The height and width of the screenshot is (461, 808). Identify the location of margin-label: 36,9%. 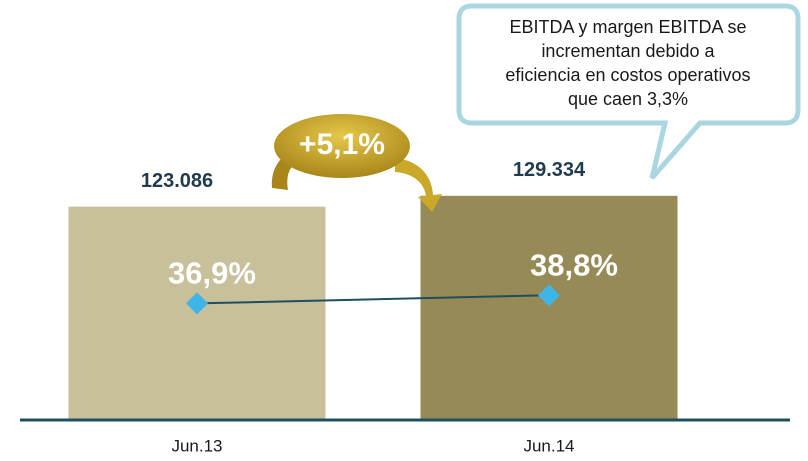
(212, 273).